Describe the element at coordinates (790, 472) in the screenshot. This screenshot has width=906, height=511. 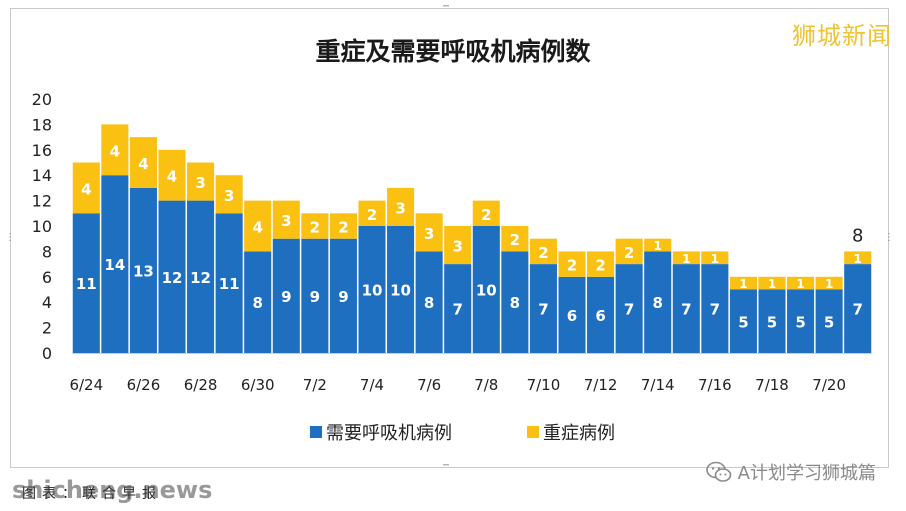
I see `footer-credit: A计划学习狮城篇` at that location.